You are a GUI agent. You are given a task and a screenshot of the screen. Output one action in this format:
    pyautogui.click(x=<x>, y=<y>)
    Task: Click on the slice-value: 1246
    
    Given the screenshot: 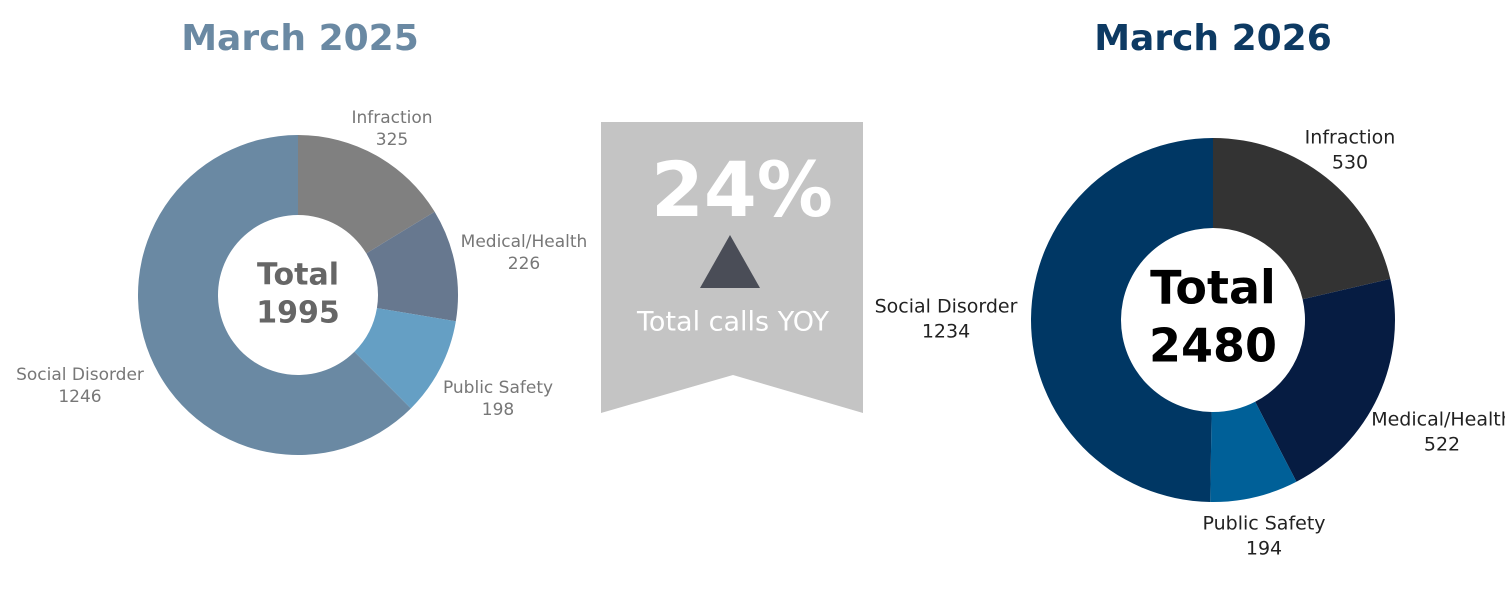 What is the action you would take?
    pyautogui.click(x=79, y=397)
    